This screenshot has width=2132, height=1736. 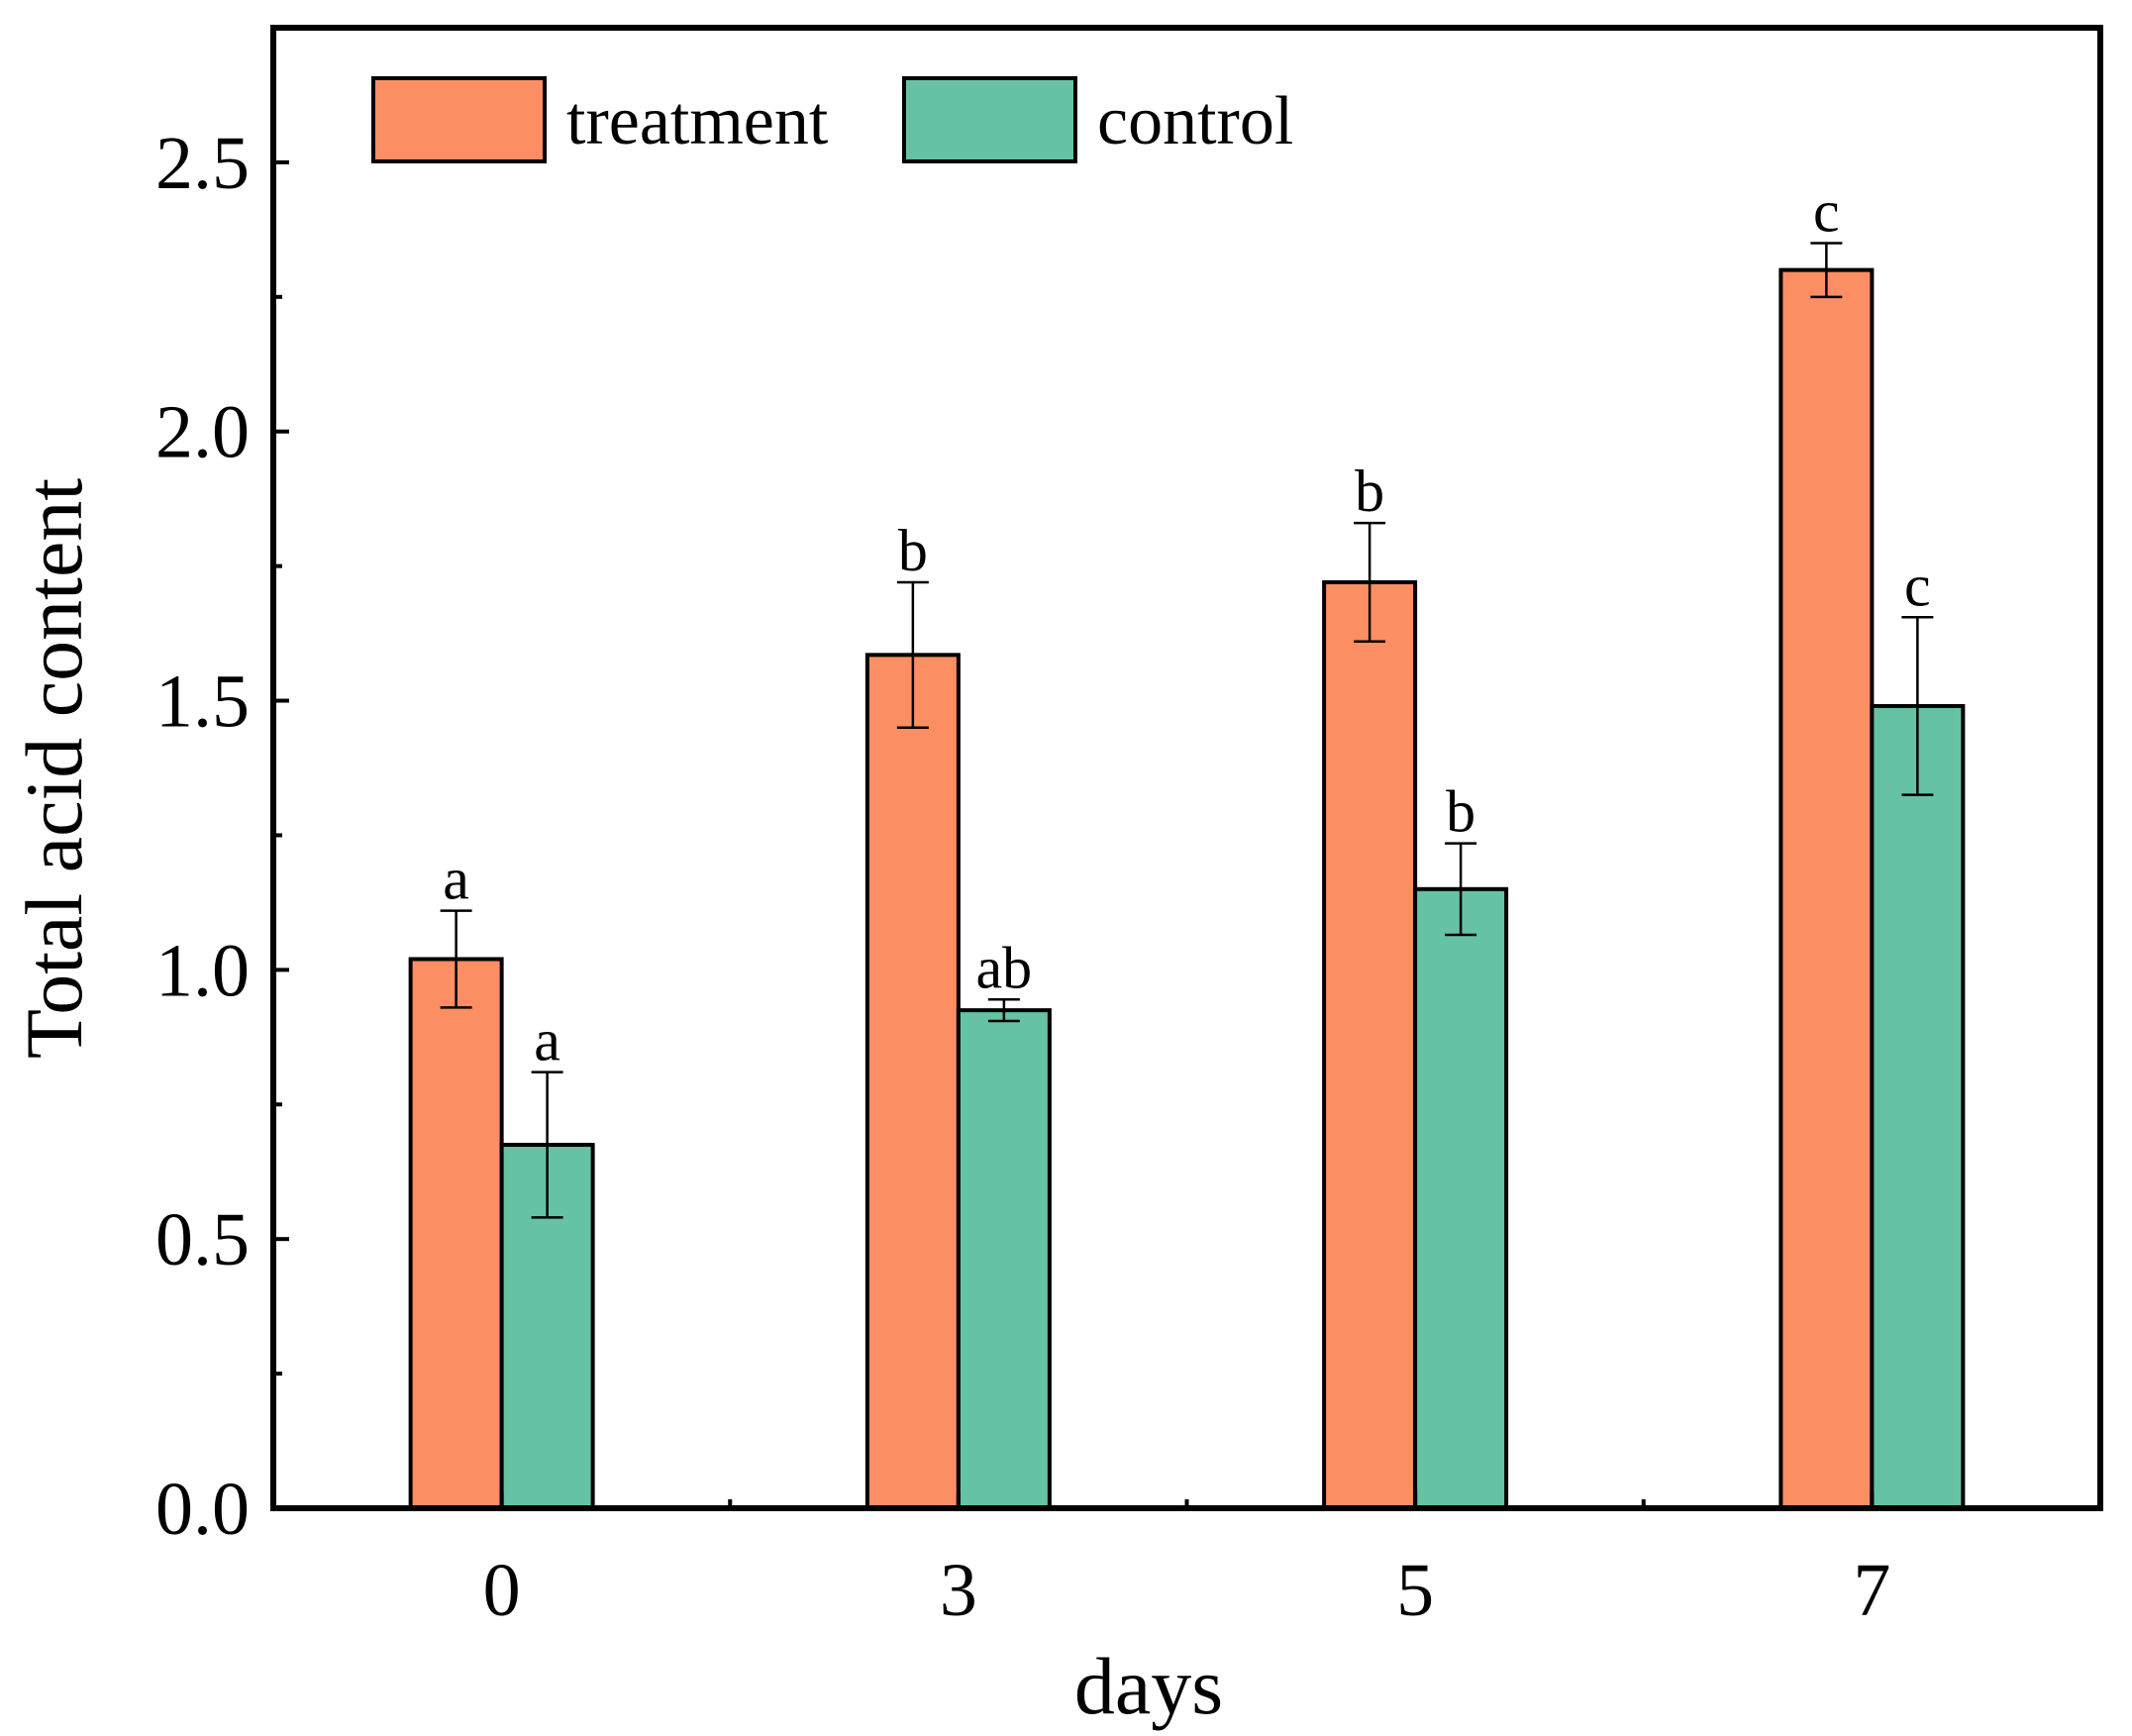 I want to click on legend-swatch-treatment, so click(x=459, y=119).